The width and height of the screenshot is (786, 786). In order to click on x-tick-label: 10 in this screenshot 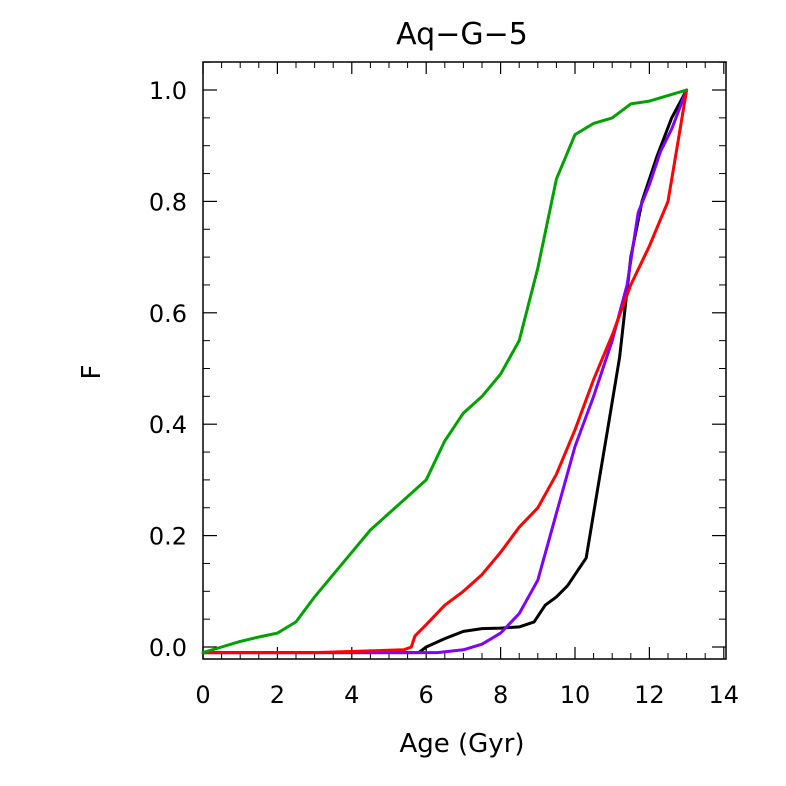, I will do `click(575, 695)`.